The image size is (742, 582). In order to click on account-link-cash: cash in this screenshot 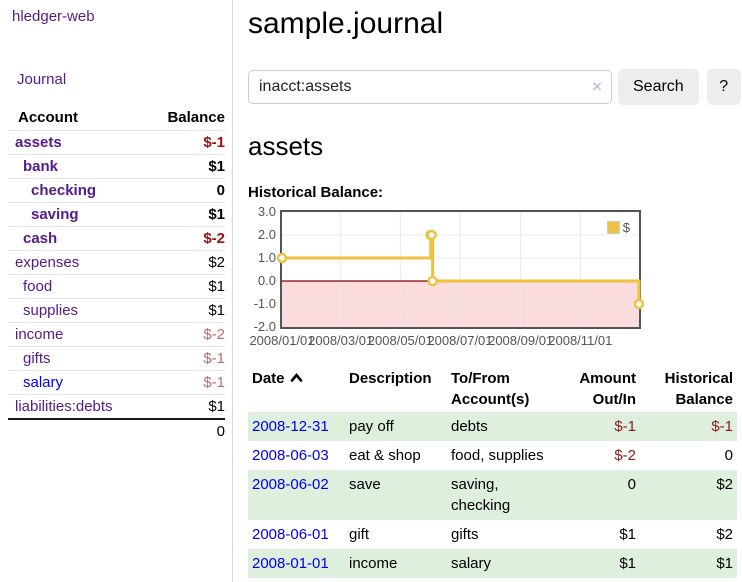, I will do `click(40, 238)`.